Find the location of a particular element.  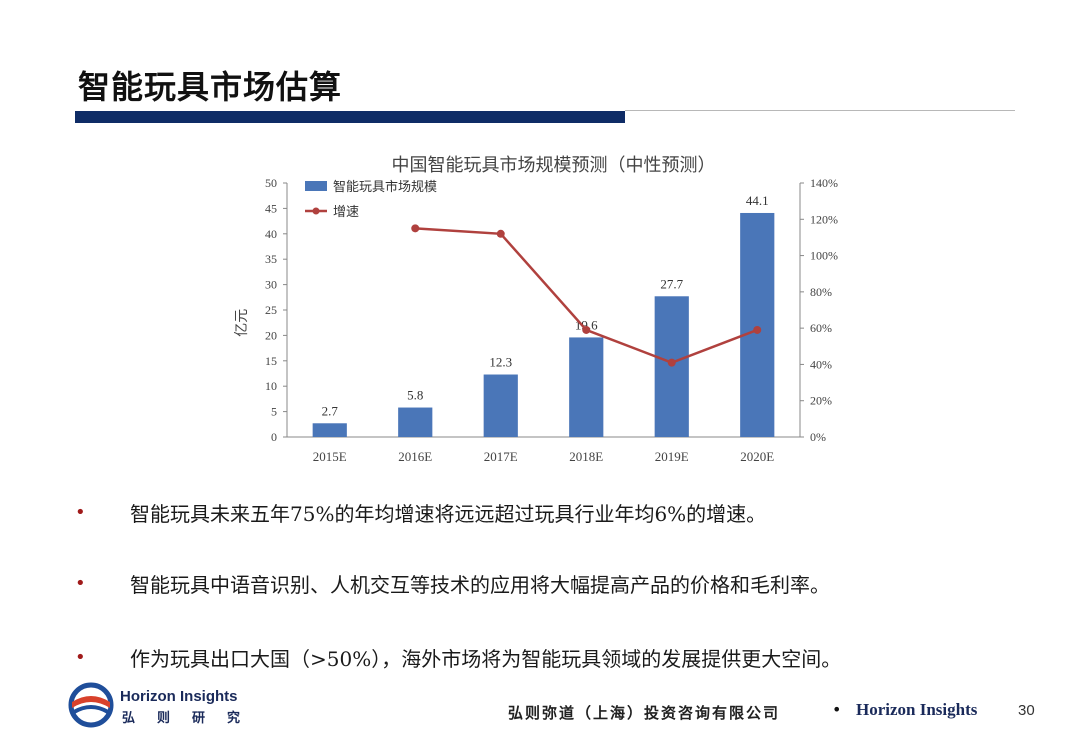

legend-bar-label: 智能玩具市场规模 is located at coordinates (385, 187).